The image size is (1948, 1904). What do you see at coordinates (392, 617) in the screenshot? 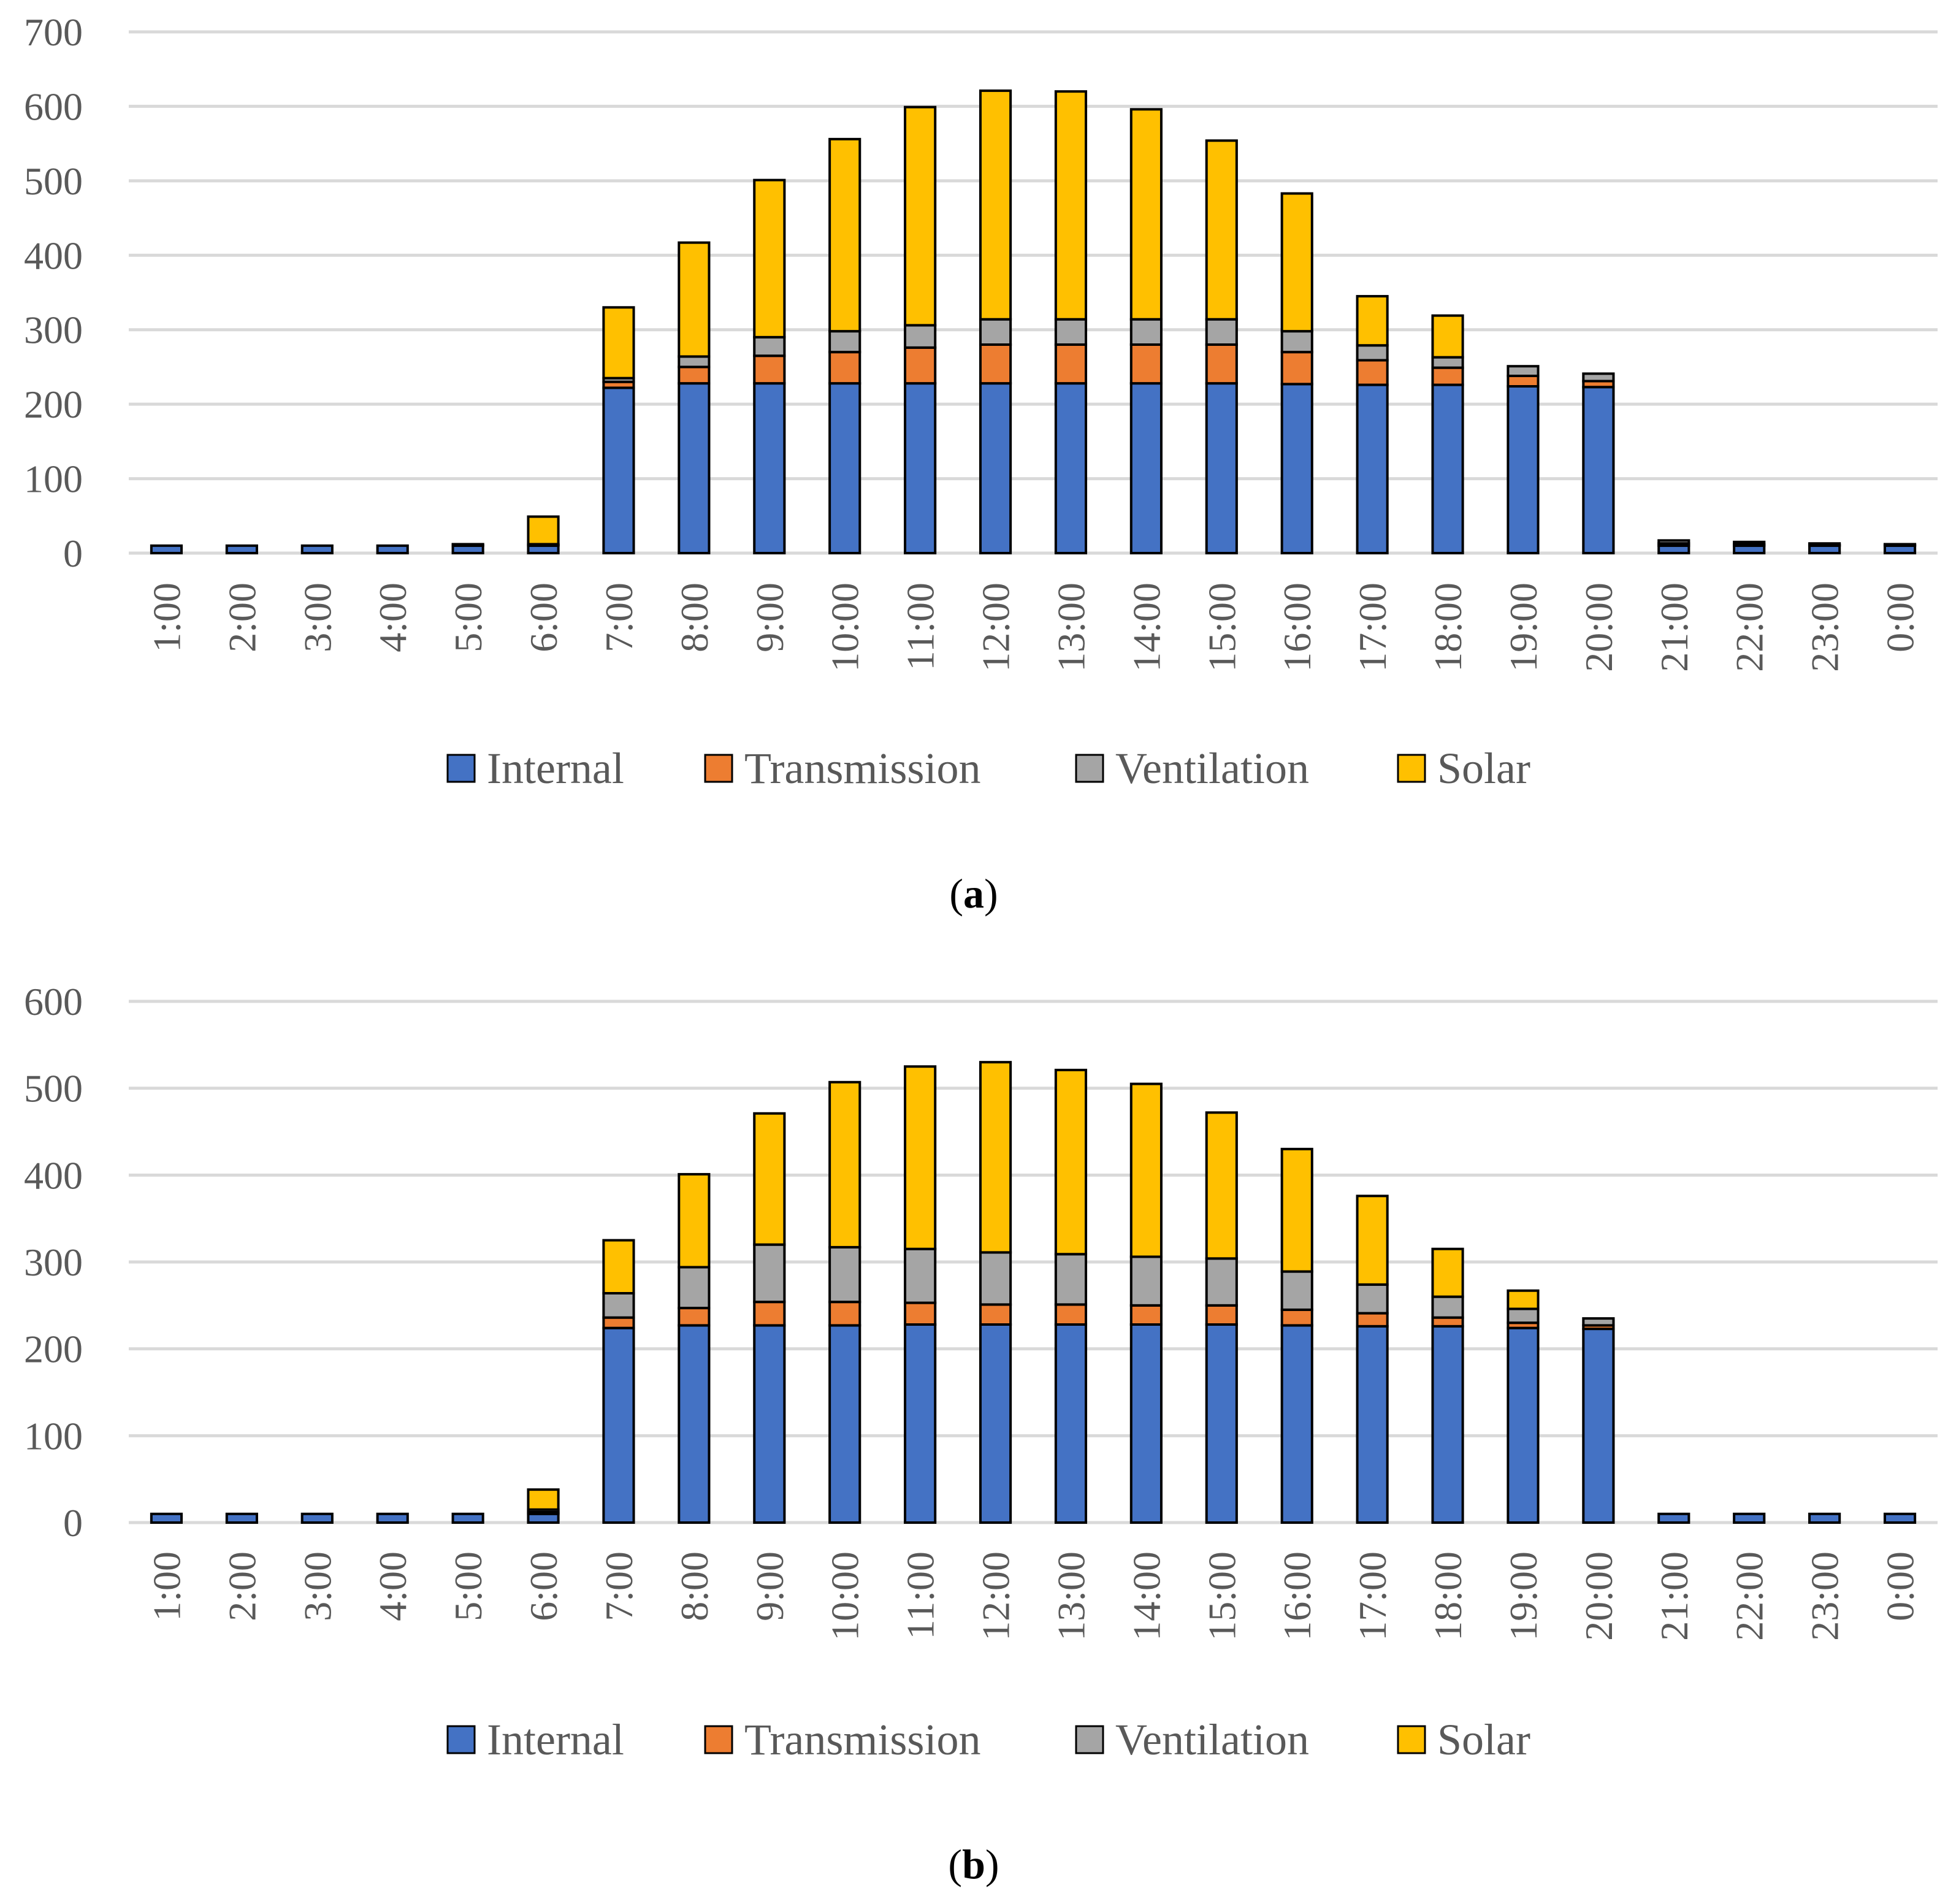
I see `x-tick-label: 4:00` at bounding box center [392, 617].